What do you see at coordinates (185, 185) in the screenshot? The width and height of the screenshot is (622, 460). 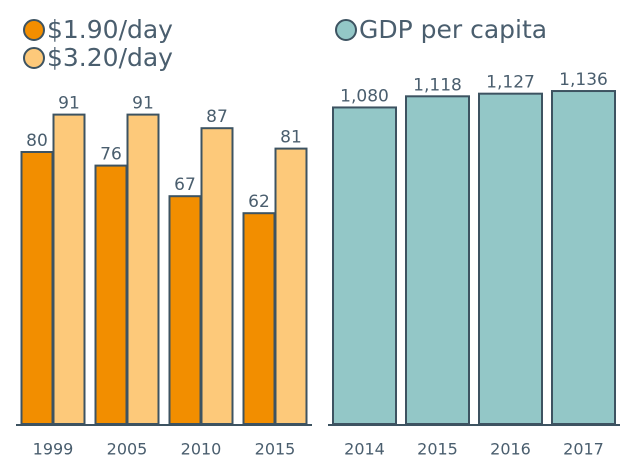 I see `value-label: 67` at bounding box center [185, 185].